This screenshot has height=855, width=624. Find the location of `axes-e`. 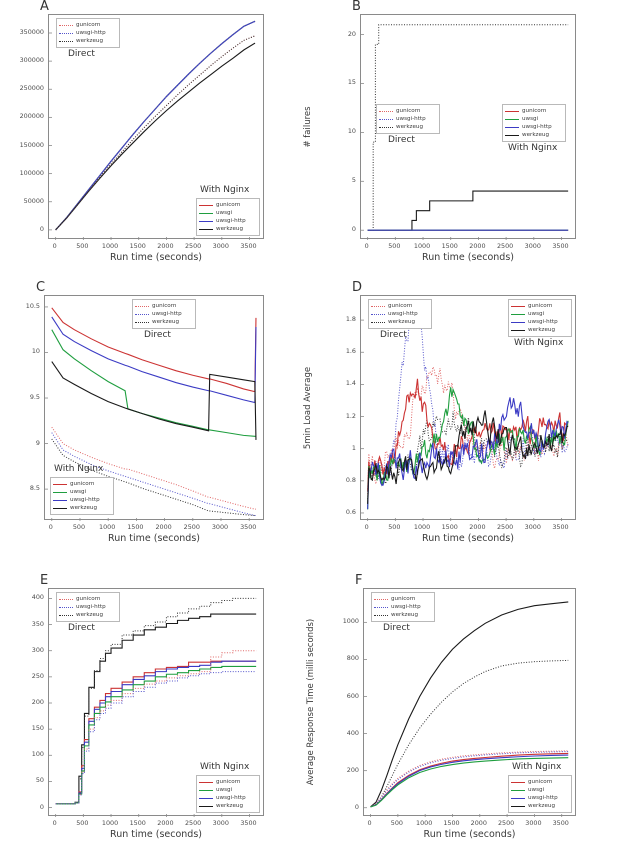

axes-e is located at coordinates (156, 702).